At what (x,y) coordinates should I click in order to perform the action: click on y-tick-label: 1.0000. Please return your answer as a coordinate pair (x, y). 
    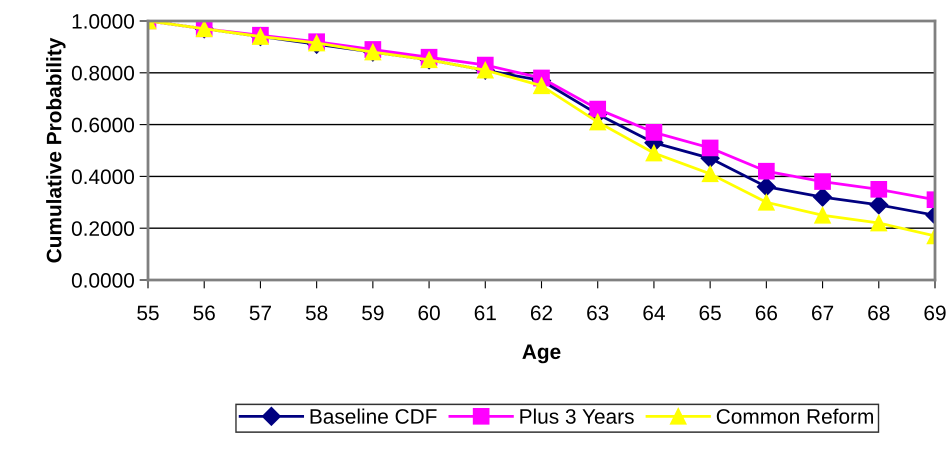
    Looking at the image, I should click on (103, 21).